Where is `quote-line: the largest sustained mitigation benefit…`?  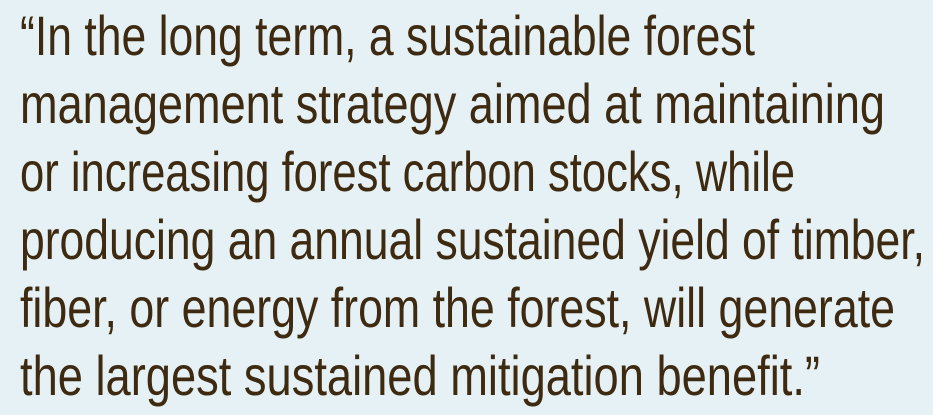
quote-line: the largest sustained mitigation benefit… is located at coordinates (420, 375).